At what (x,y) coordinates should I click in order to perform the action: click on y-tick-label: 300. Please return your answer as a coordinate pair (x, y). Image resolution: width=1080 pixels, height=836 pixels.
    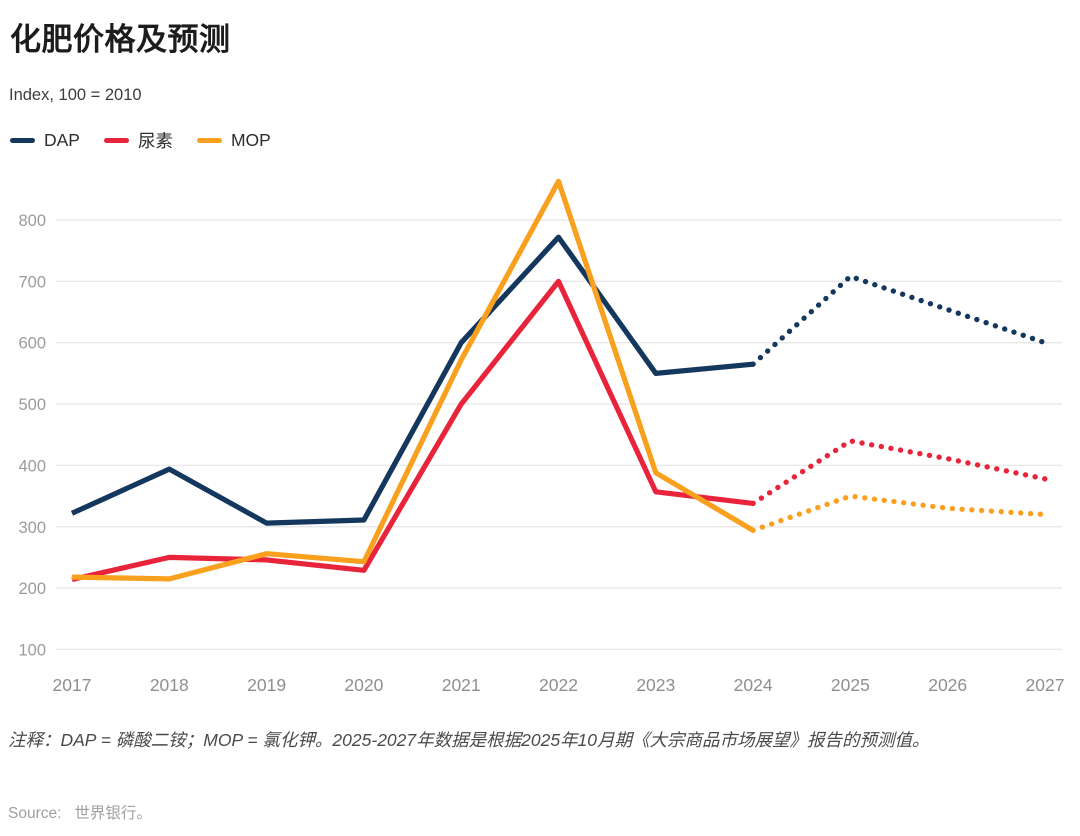
    Looking at the image, I should click on (32, 528).